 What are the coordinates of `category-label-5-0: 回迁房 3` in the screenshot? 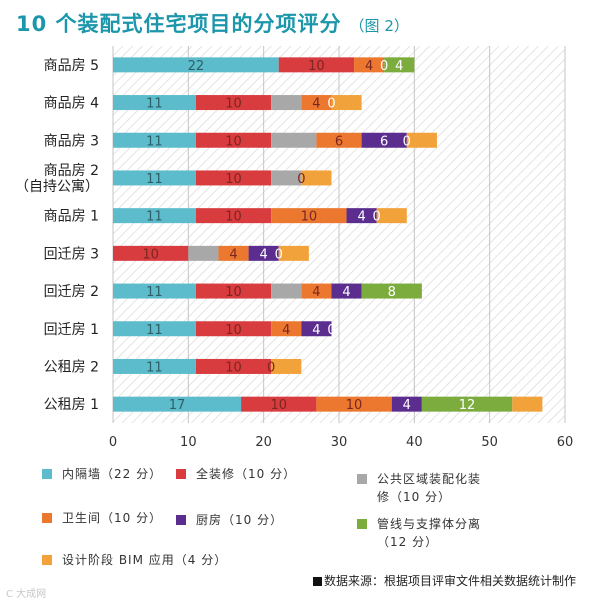 It's located at (71, 254).